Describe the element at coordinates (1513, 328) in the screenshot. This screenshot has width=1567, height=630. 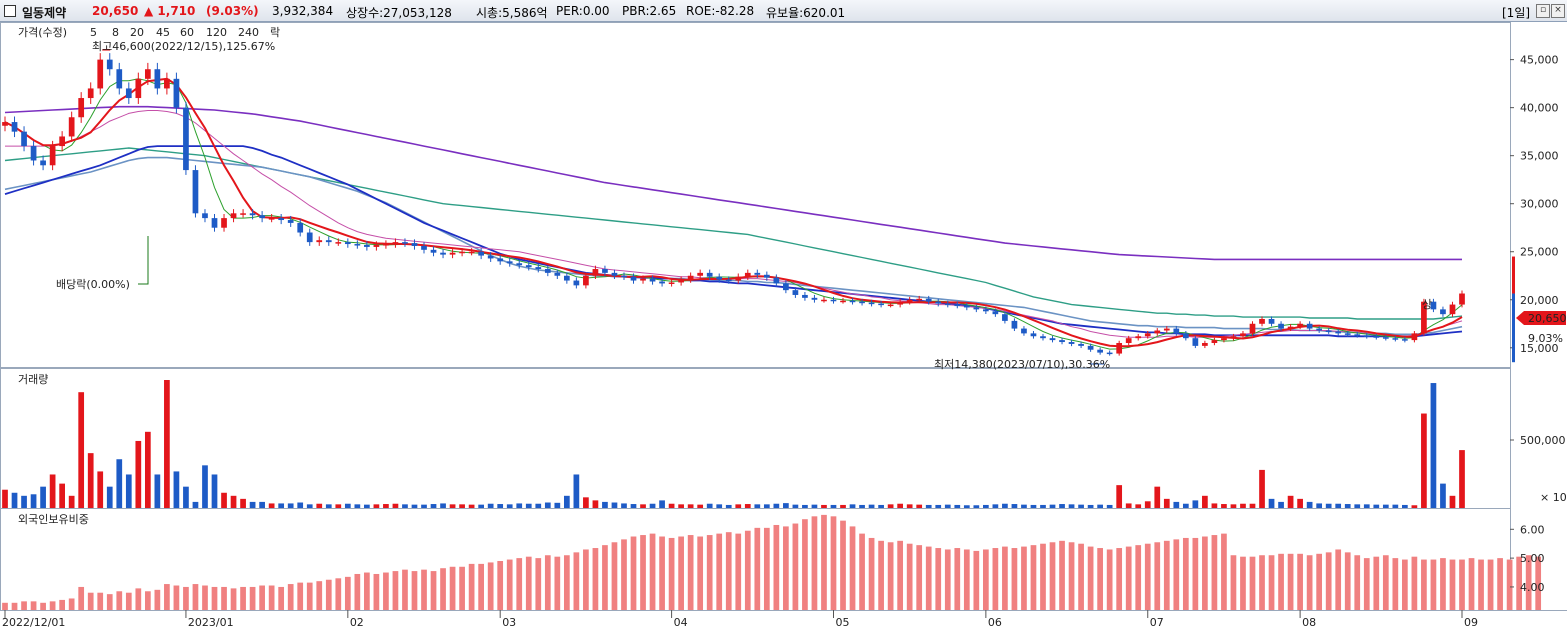
I see `range-bar-down` at that location.